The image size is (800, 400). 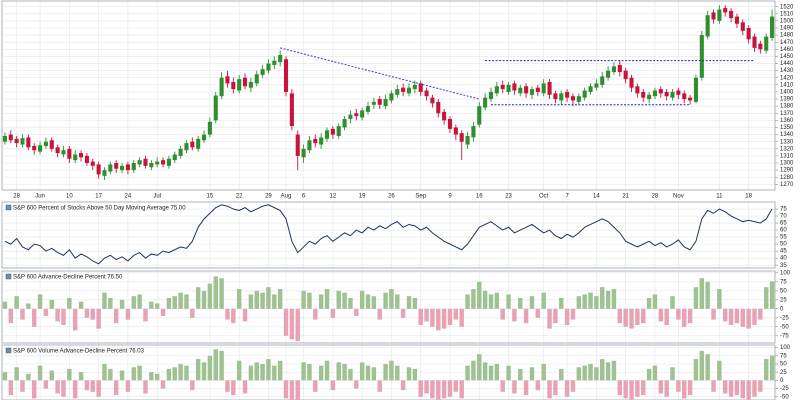 What do you see at coordinates (787, 78) in the screenshot?
I see `y-tick-label: 1420` at bounding box center [787, 78].